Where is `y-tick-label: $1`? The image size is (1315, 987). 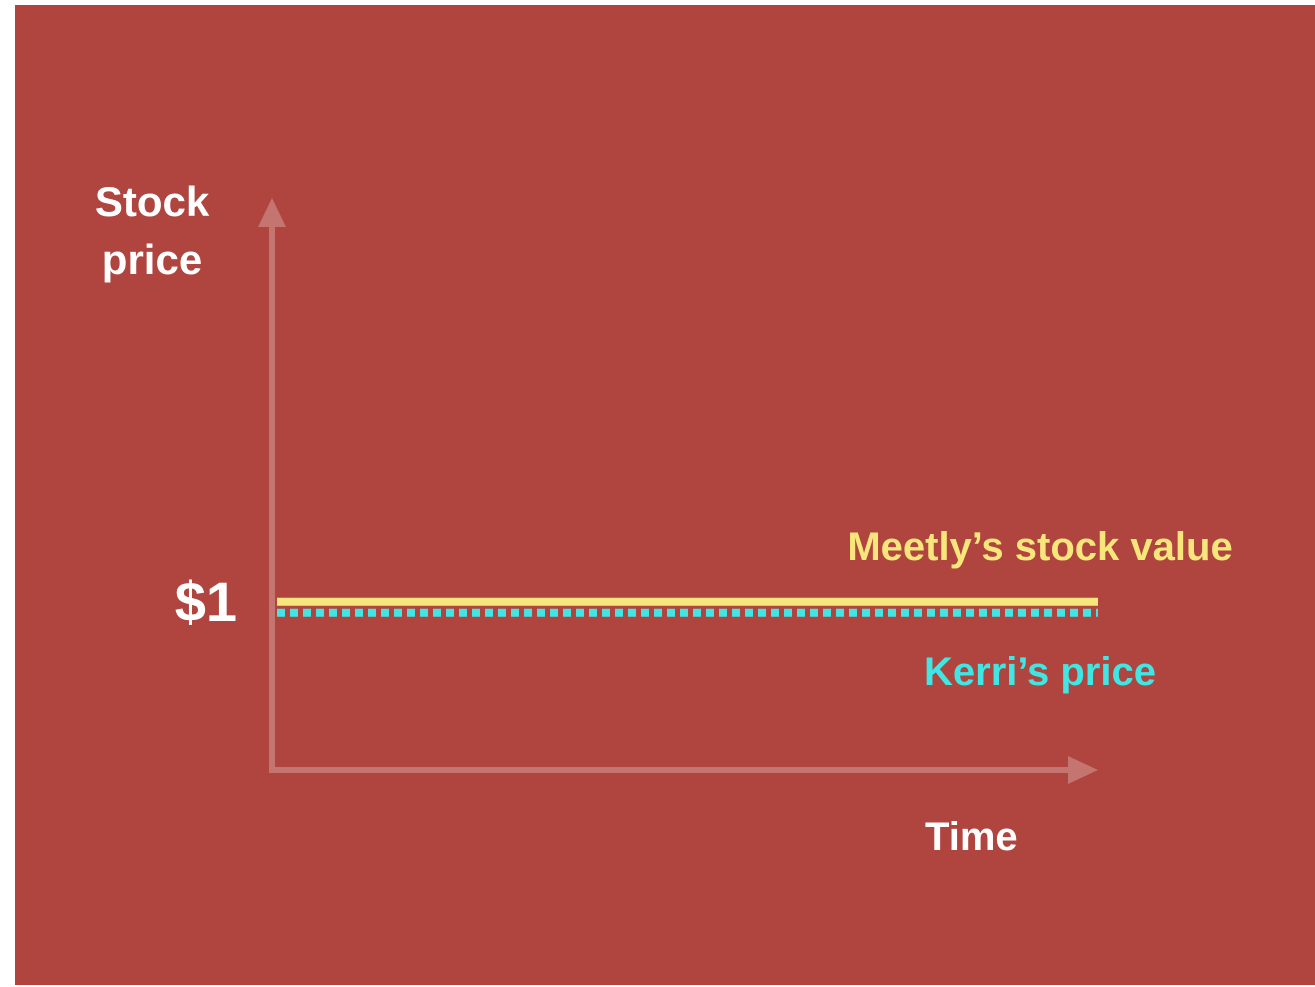
y-tick-label: $1 is located at coordinates (205, 601).